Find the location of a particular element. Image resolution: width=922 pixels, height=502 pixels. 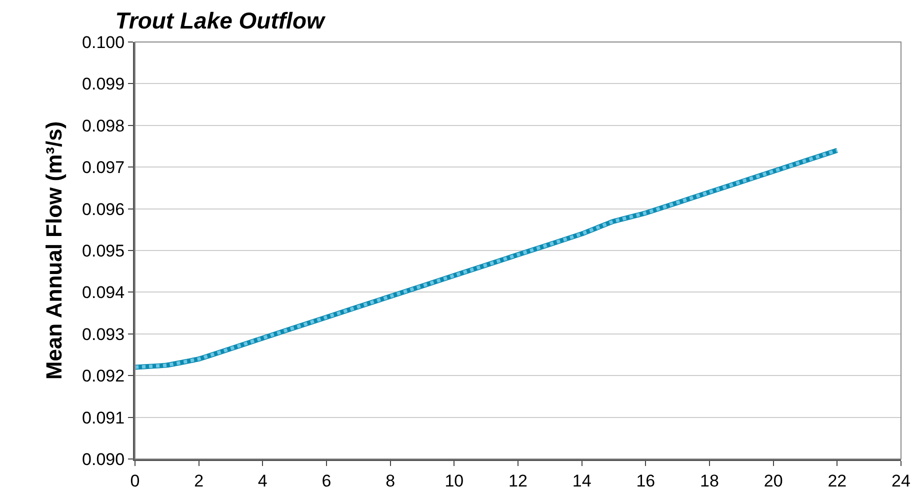

x-tick-label: 24 is located at coordinates (901, 480).